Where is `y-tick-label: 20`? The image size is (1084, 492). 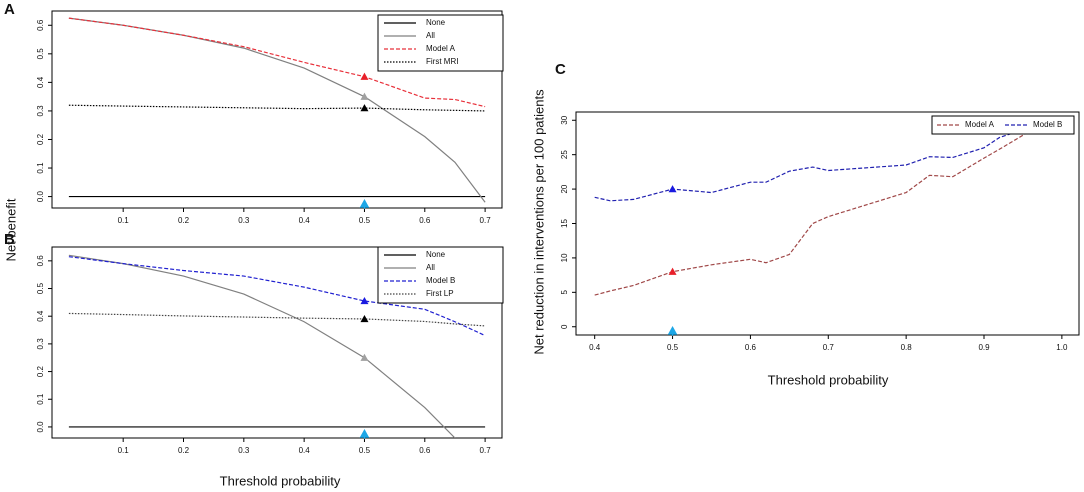
y-tick-label: 20 is located at coordinates (564, 188).